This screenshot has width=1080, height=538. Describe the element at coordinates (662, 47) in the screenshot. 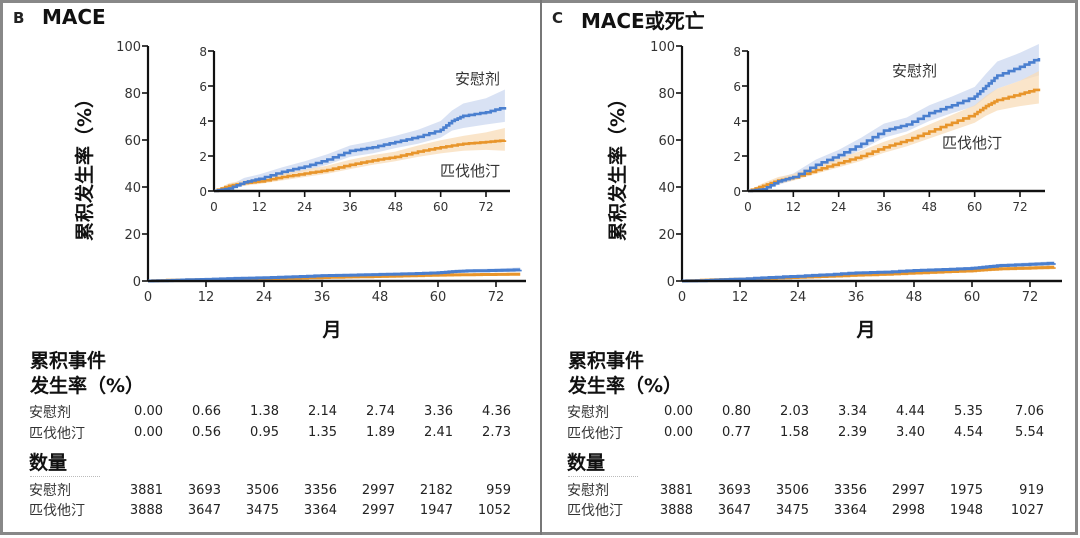

I see `y-tick-label: 100` at that location.